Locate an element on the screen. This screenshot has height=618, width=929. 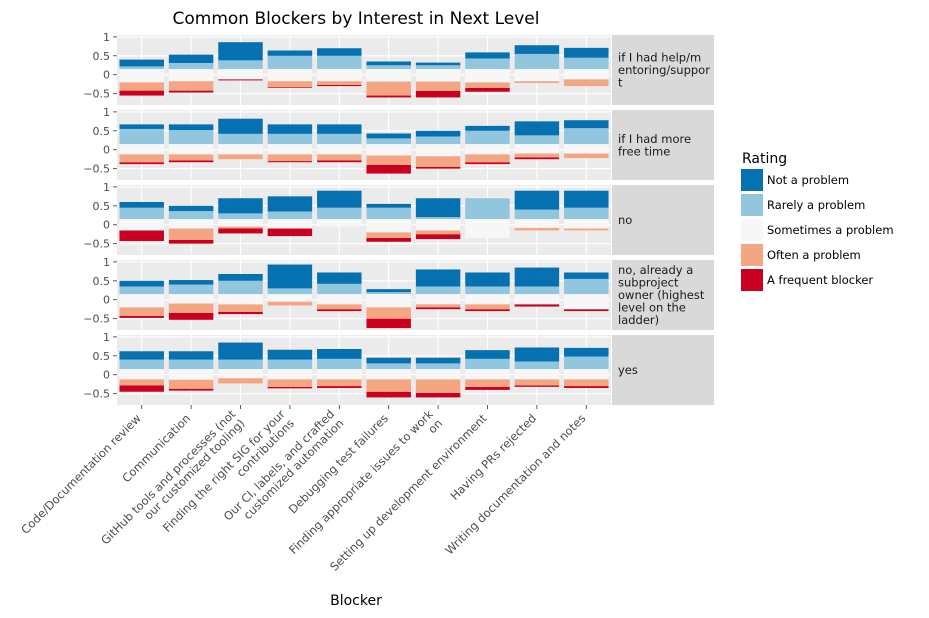
facet-strip-label: yes is located at coordinates (628, 370).